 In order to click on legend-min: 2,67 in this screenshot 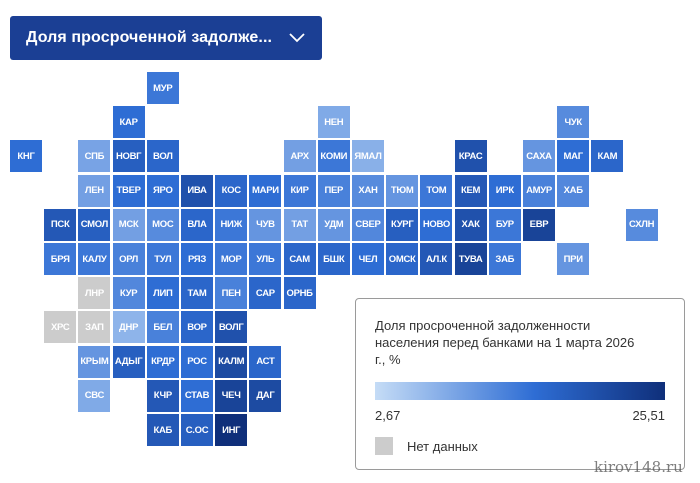, I will do `click(388, 415)`.